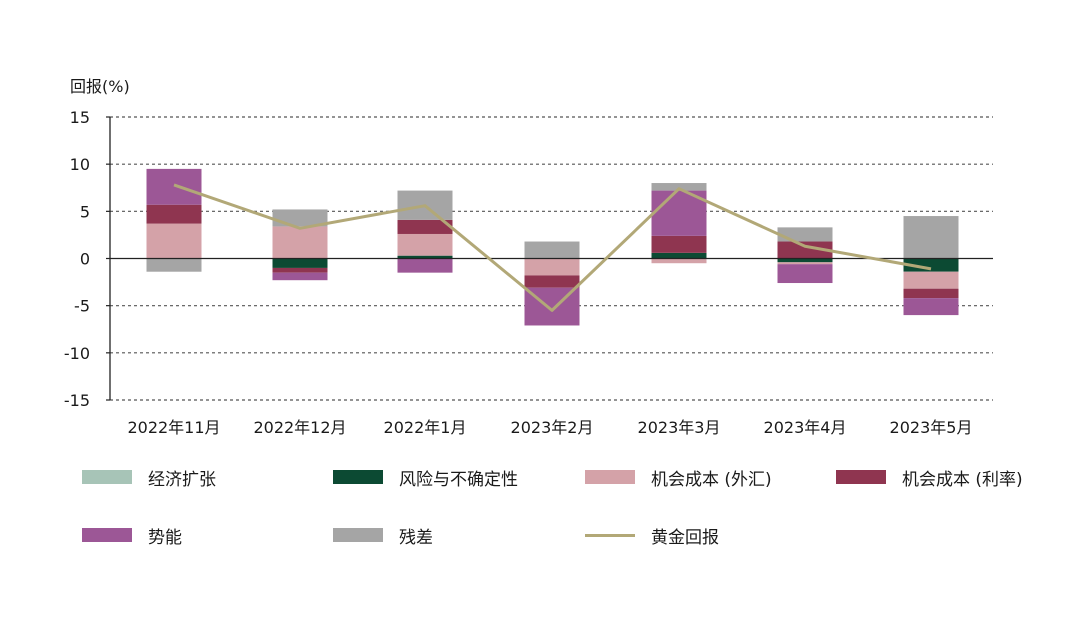 This screenshot has height=617, width=1080. I want to click on y-tick-label: 10, so click(80, 164).